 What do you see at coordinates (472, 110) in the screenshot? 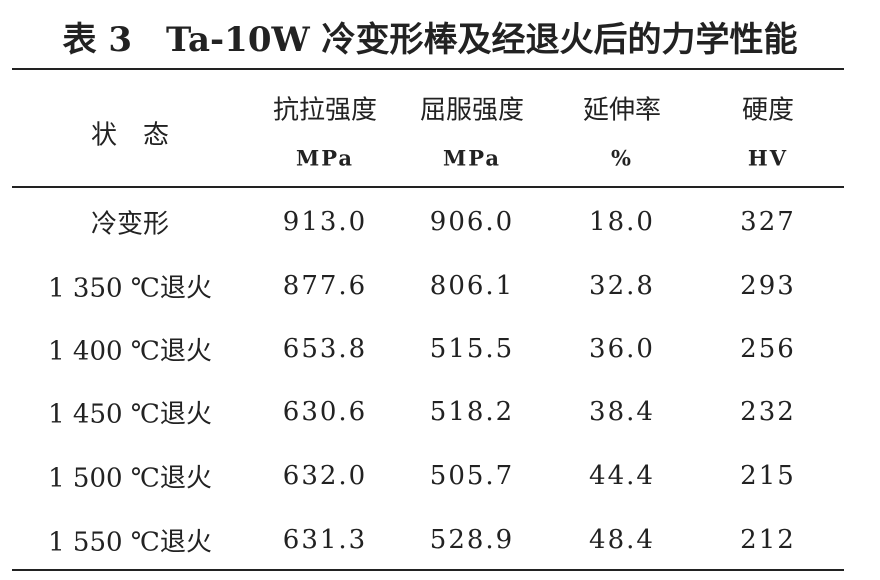
I see `header-cell: 屈服强度` at bounding box center [472, 110].